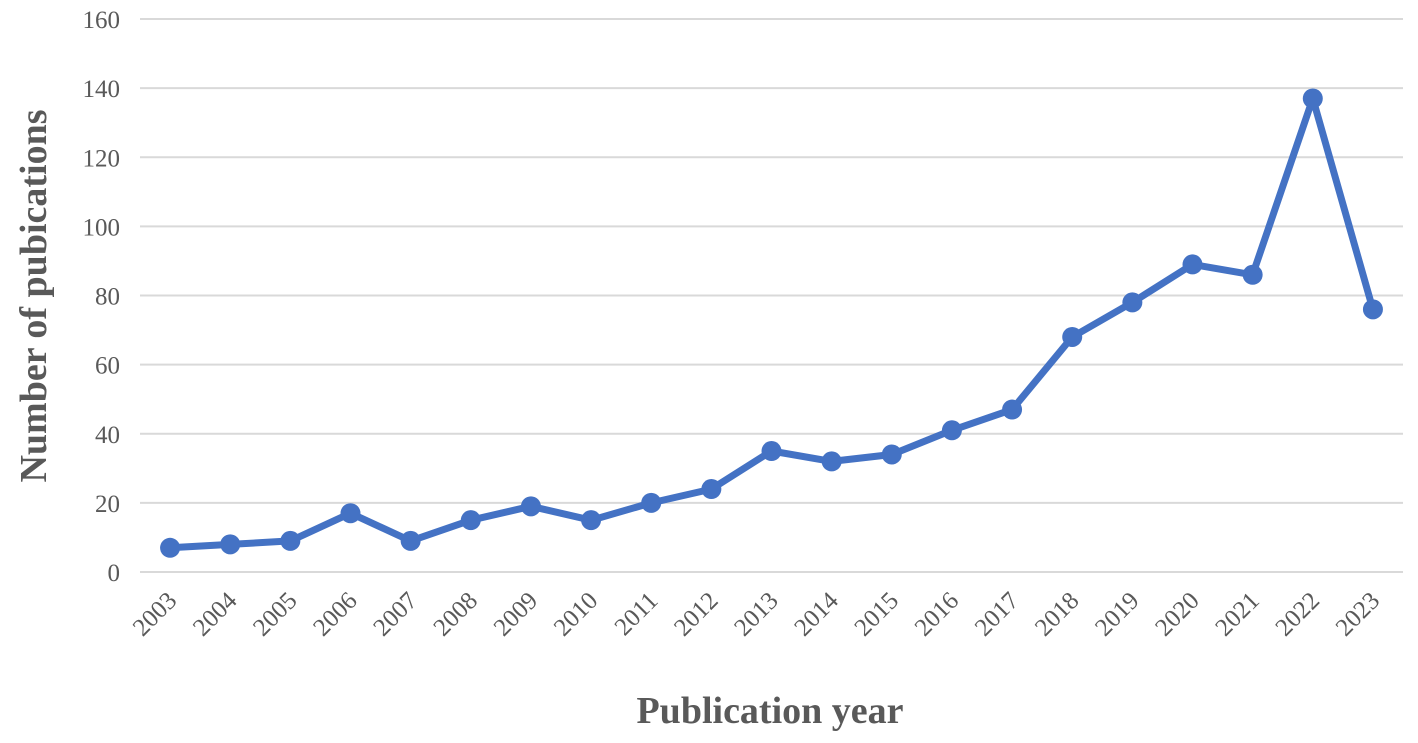  I want to click on x-axis-title: Publication year, so click(769, 711).